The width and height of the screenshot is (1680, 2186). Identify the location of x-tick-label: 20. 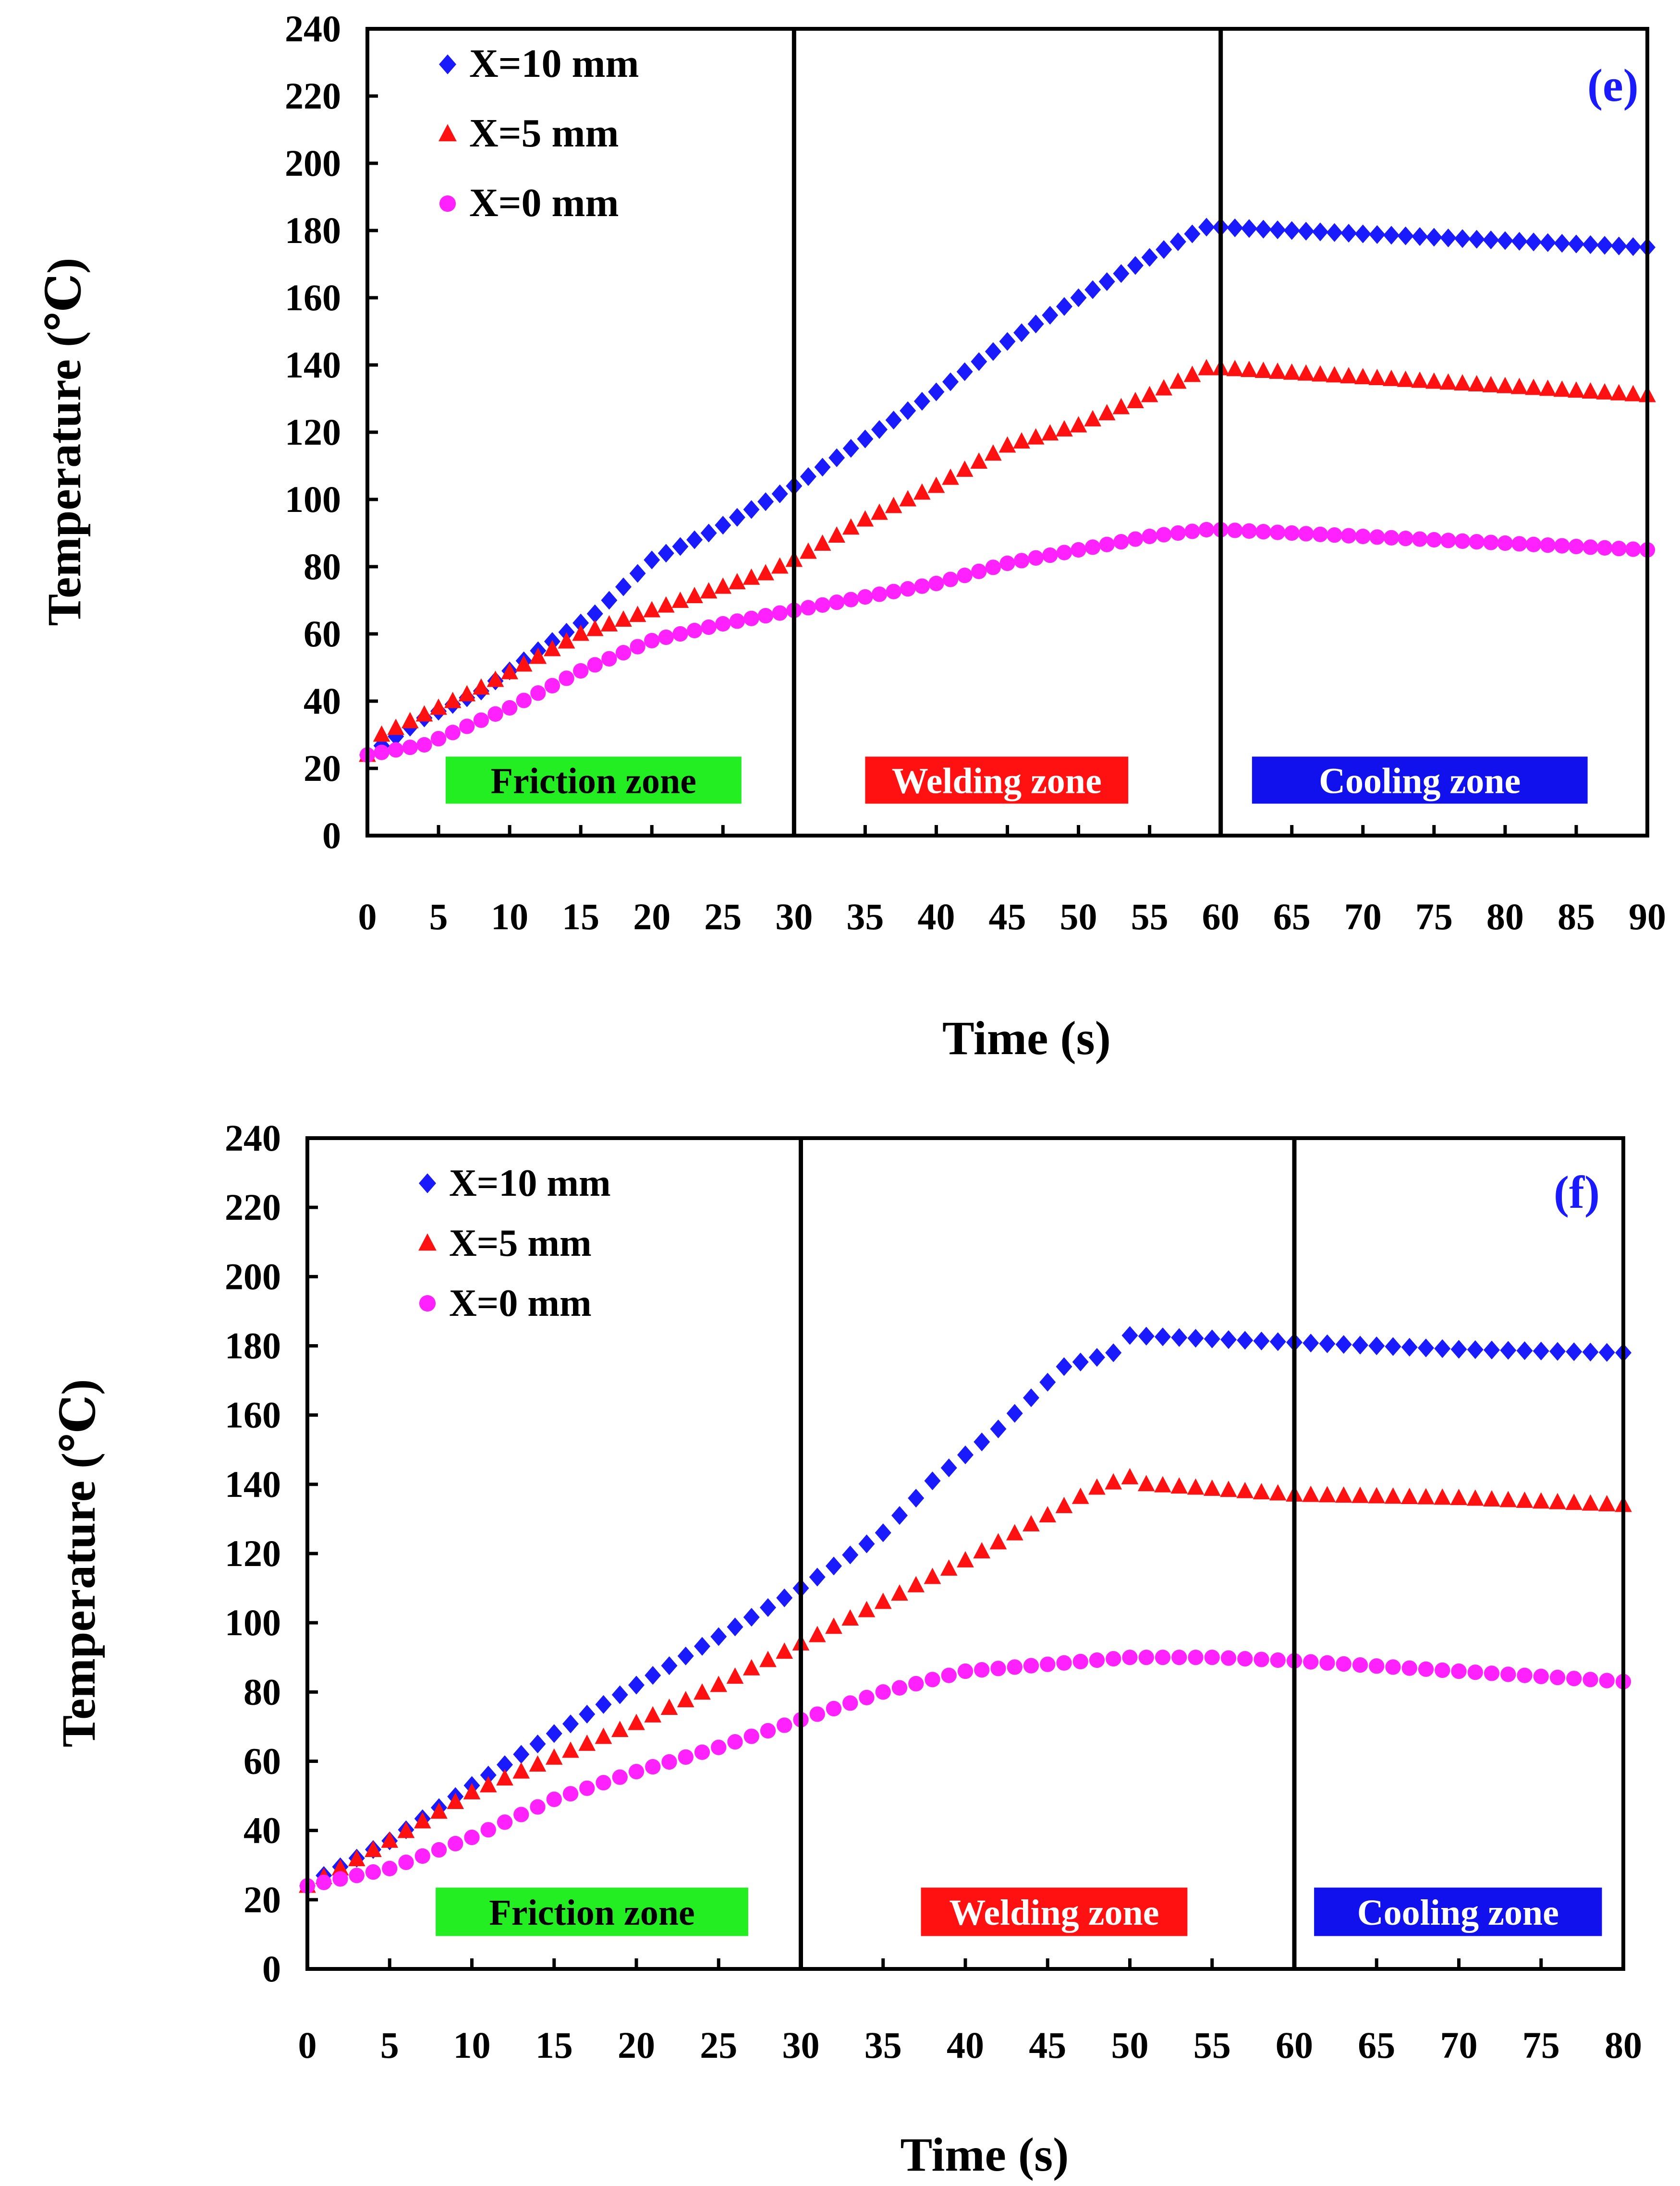
(651, 916).